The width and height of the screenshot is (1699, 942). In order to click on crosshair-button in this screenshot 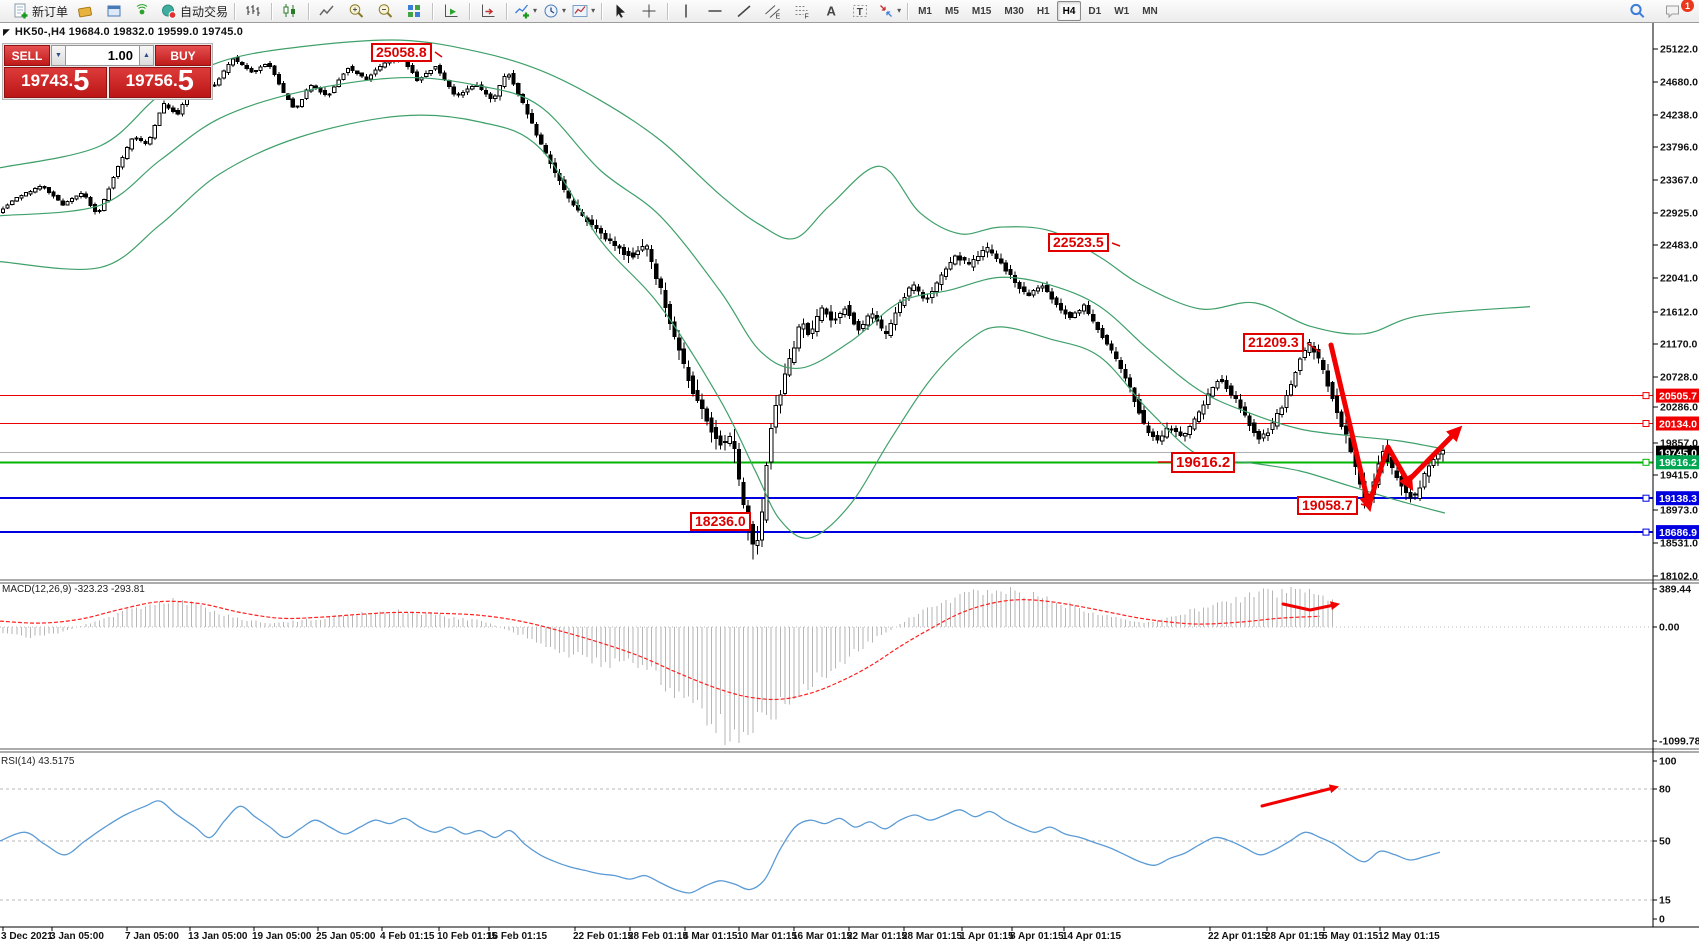, I will do `click(649, 11)`.